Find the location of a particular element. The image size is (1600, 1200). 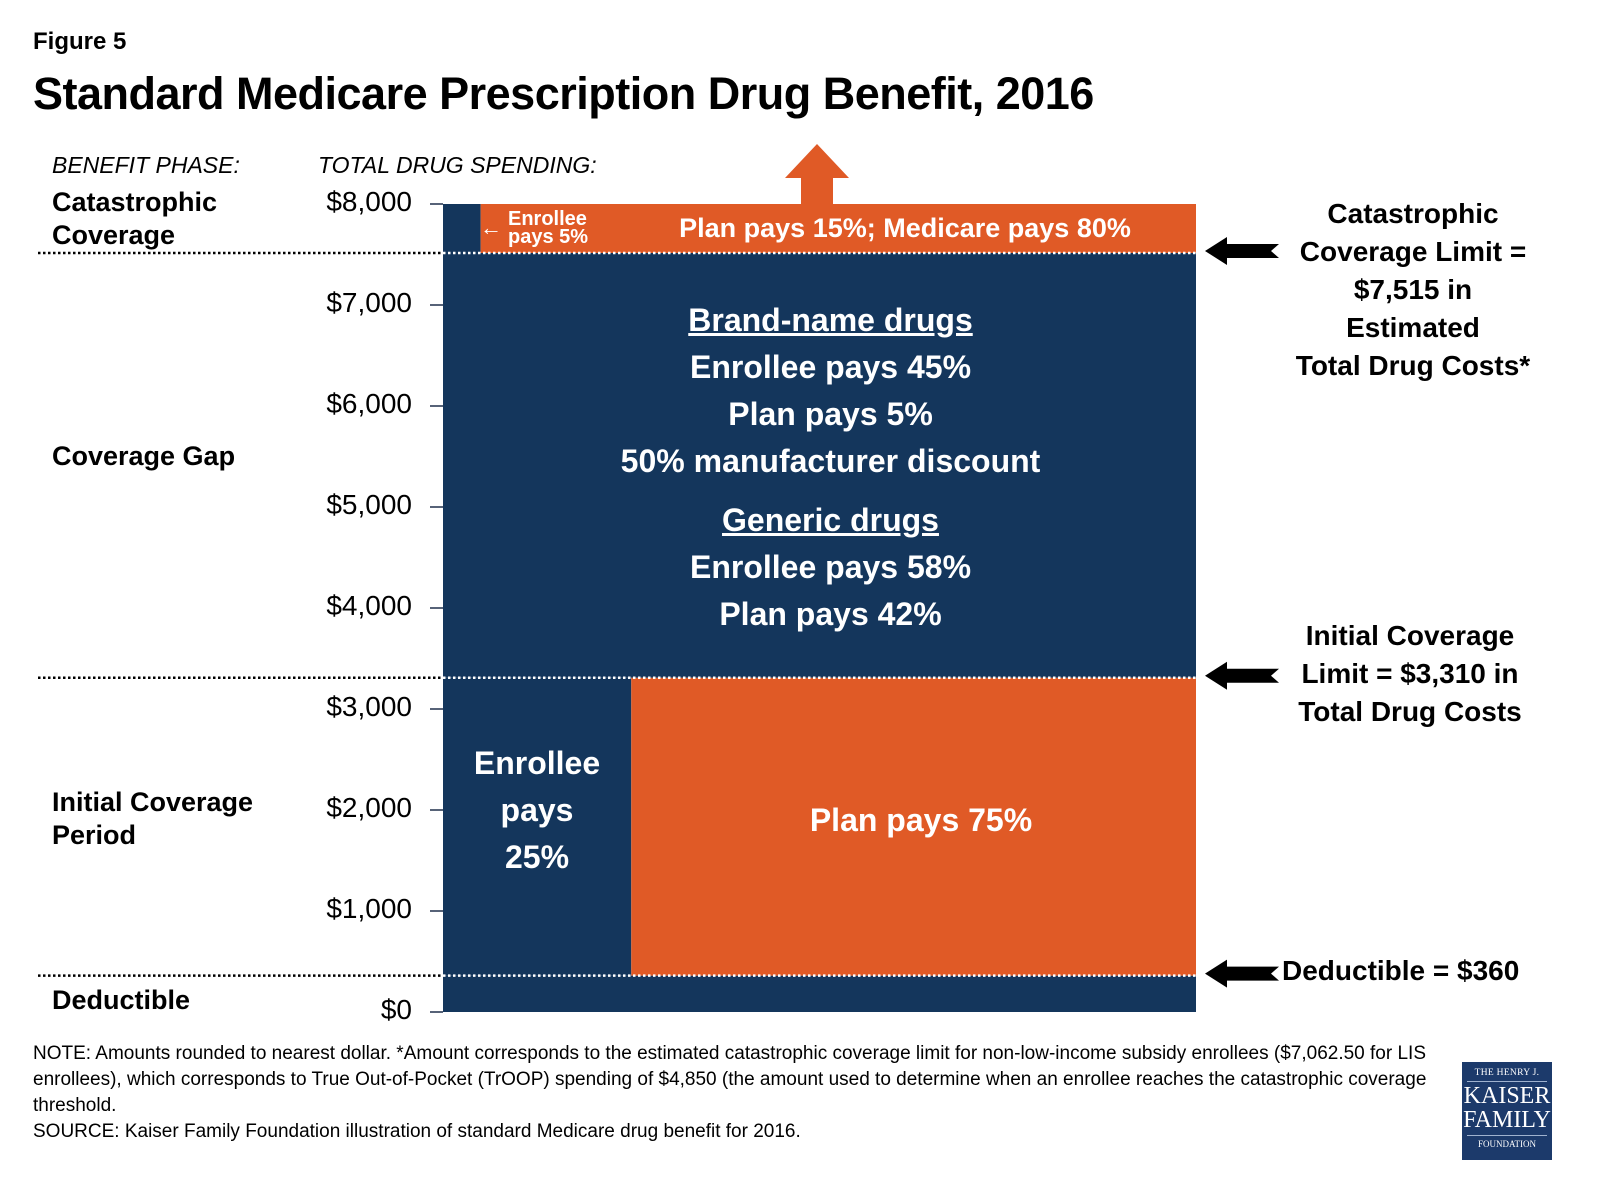

bar-segment-initial-coverage-period-enrollee is located at coordinates (537, 826).